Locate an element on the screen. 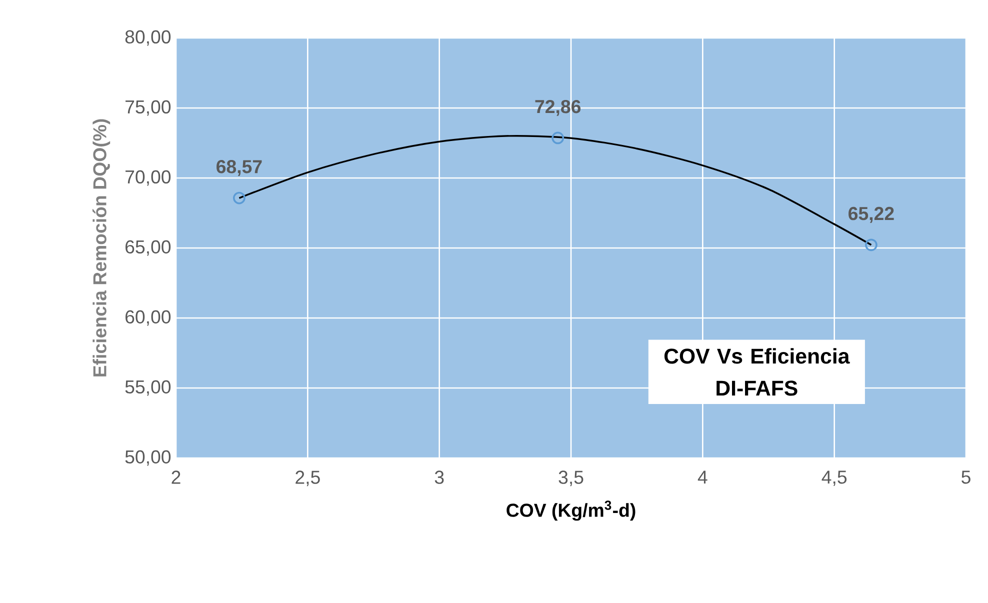 The image size is (988, 603). y-tick-label: 50,00 is located at coordinates (148, 458).